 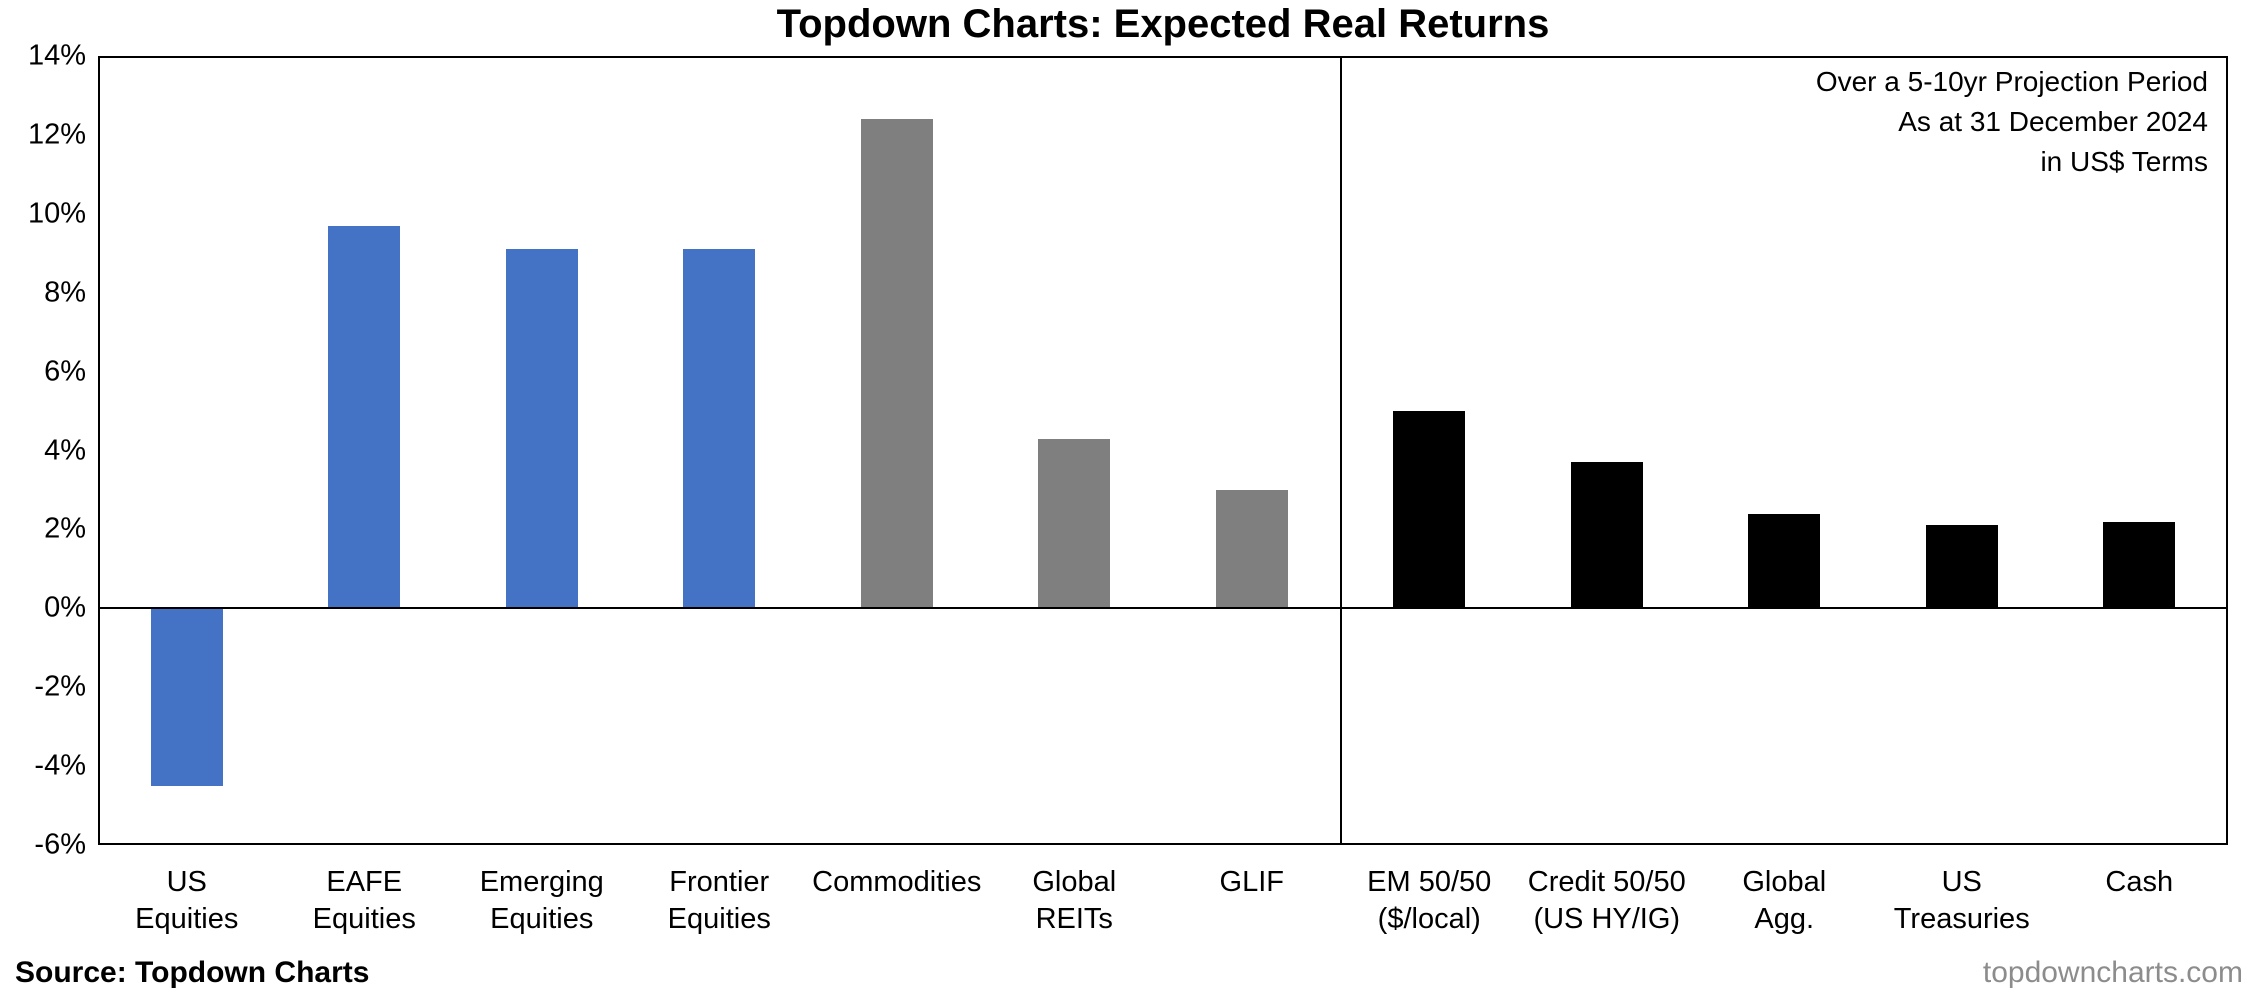 What do you see at coordinates (1784, 561) in the screenshot?
I see `bar-global-agg` at bounding box center [1784, 561].